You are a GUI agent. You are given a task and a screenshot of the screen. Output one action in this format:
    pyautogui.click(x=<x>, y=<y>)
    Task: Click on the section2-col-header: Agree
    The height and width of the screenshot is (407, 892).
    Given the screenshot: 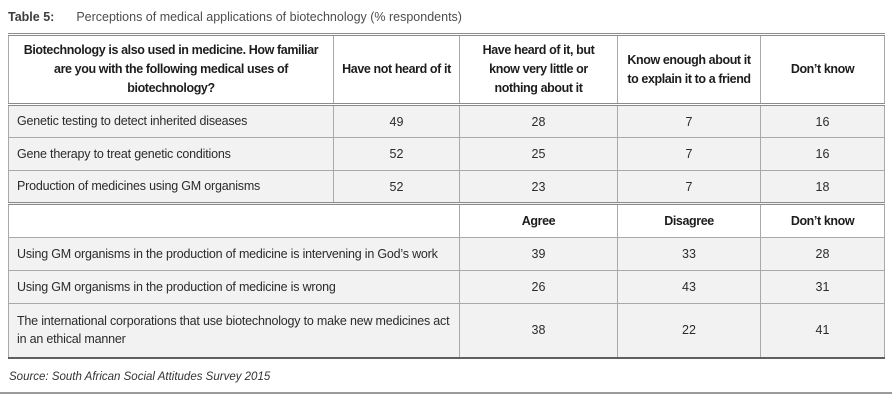 What is the action you would take?
    pyautogui.click(x=538, y=220)
    